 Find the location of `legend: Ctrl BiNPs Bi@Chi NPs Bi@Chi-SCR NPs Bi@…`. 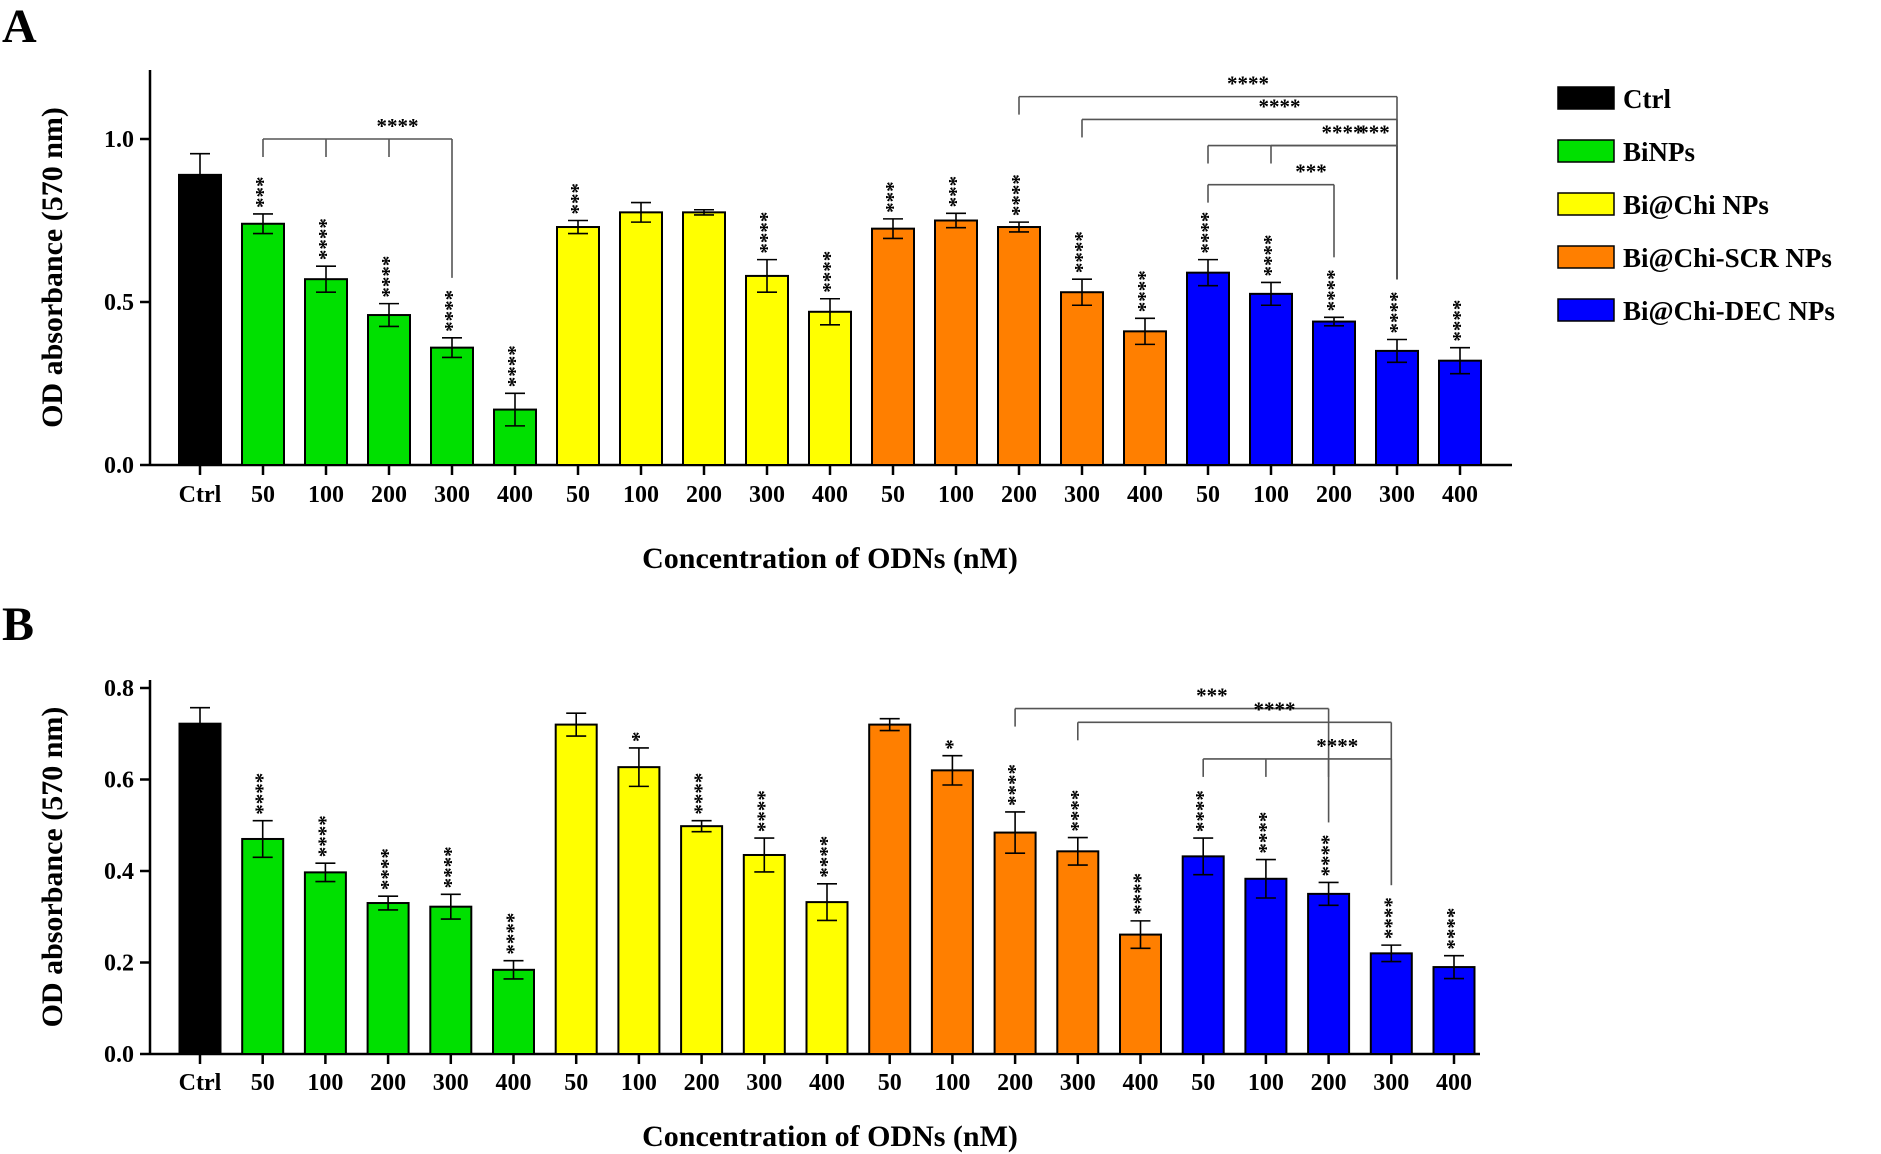

legend: Ctrl BiNPs Bi@Chi NPs Bi@Chi-SCR NPs Bi@… is located at coordinates (1696, 205).